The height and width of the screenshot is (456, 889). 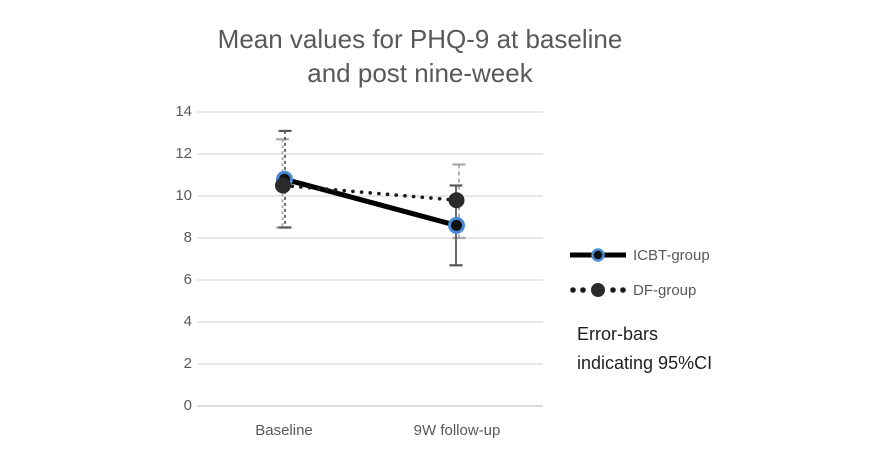 What do you see at coordinates (187, 279) in the screenshot?
I see `y-tick-label-6: 6` at bounding box center [187, 279].